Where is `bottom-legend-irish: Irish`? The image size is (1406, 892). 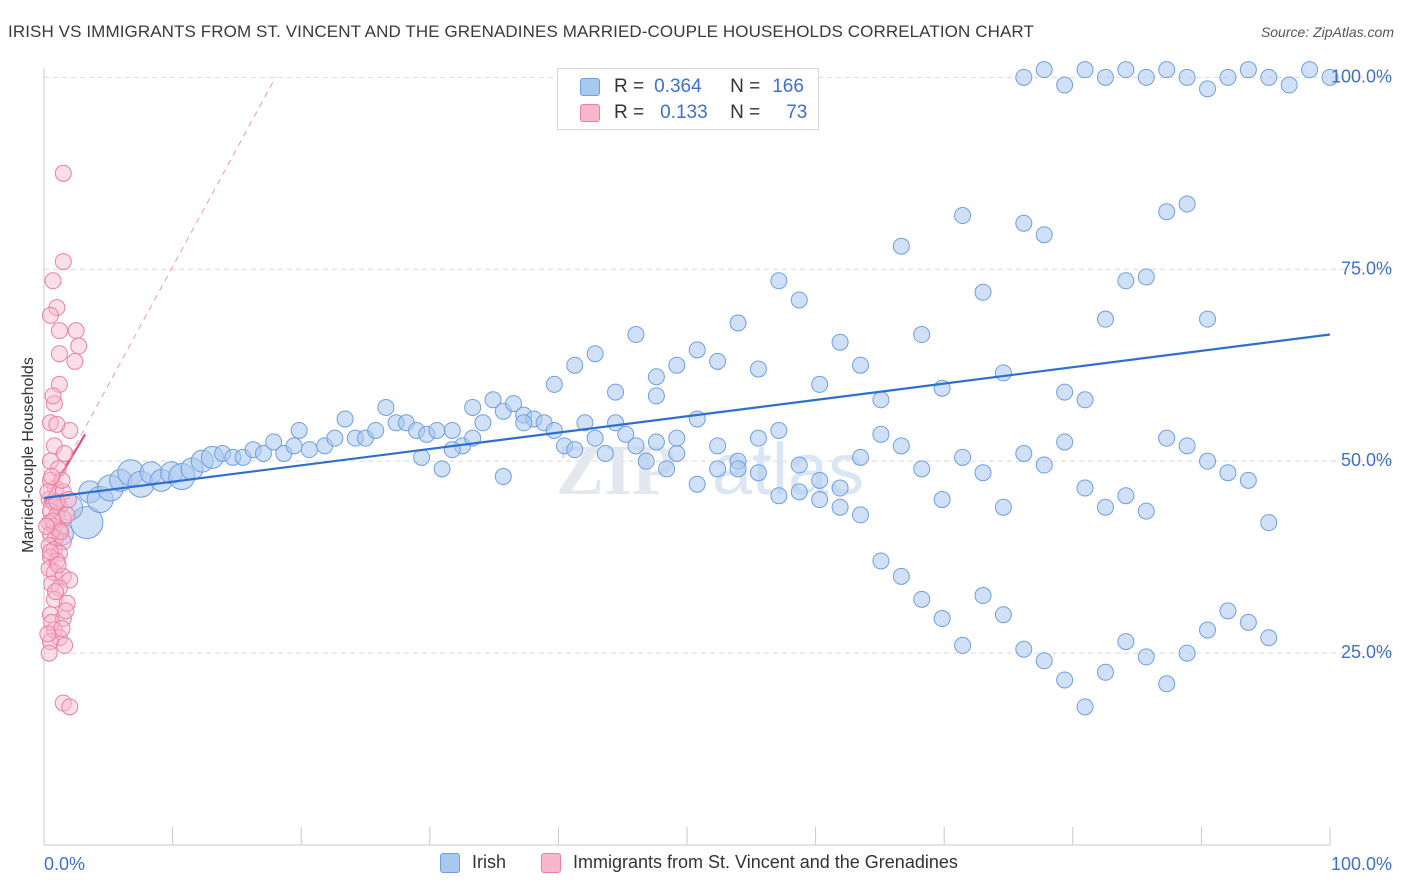
bottom-legend-irish: Irish is located at coordinates (473, 862).